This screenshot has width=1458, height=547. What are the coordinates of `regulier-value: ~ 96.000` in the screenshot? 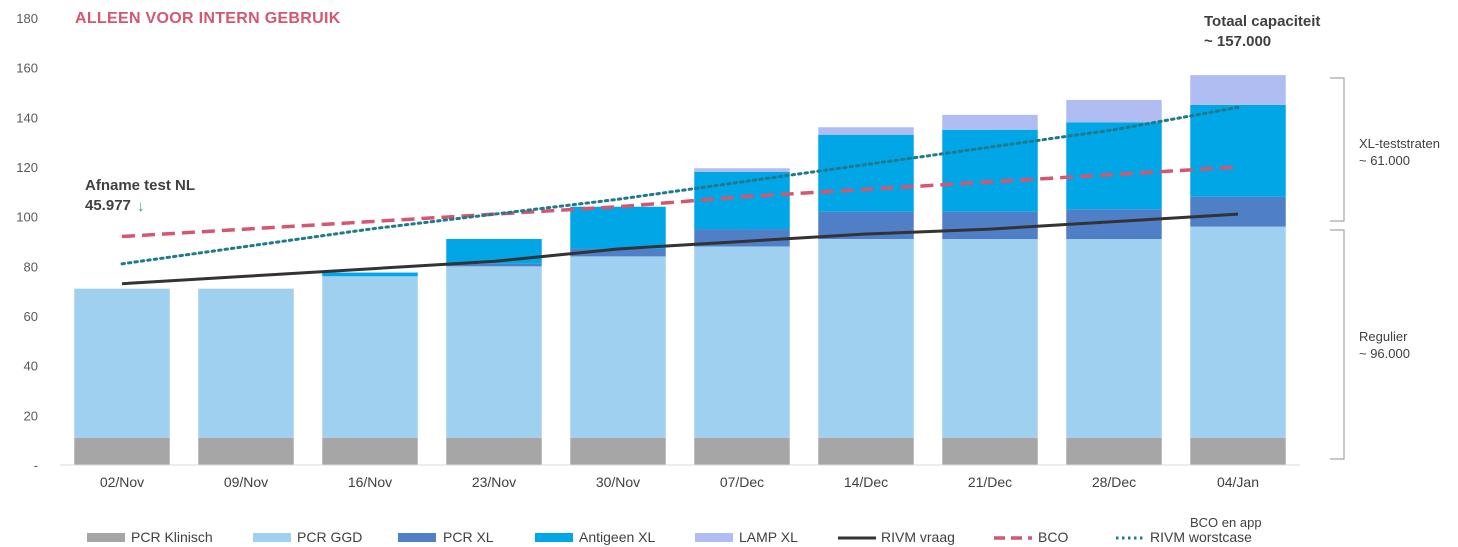 It's located at (1384, 353).